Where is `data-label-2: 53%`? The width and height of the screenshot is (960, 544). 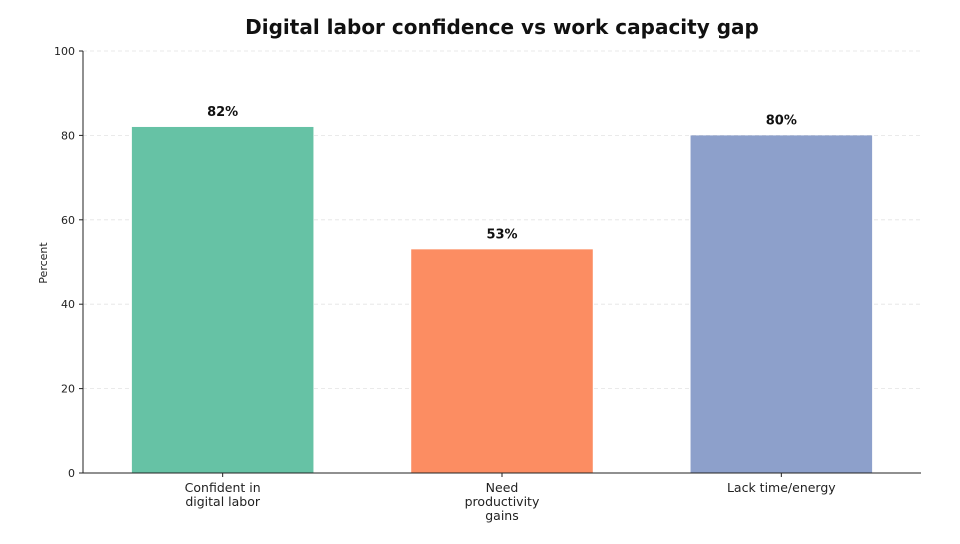 data-label-2: 53% is located at coordinates (501, 234).